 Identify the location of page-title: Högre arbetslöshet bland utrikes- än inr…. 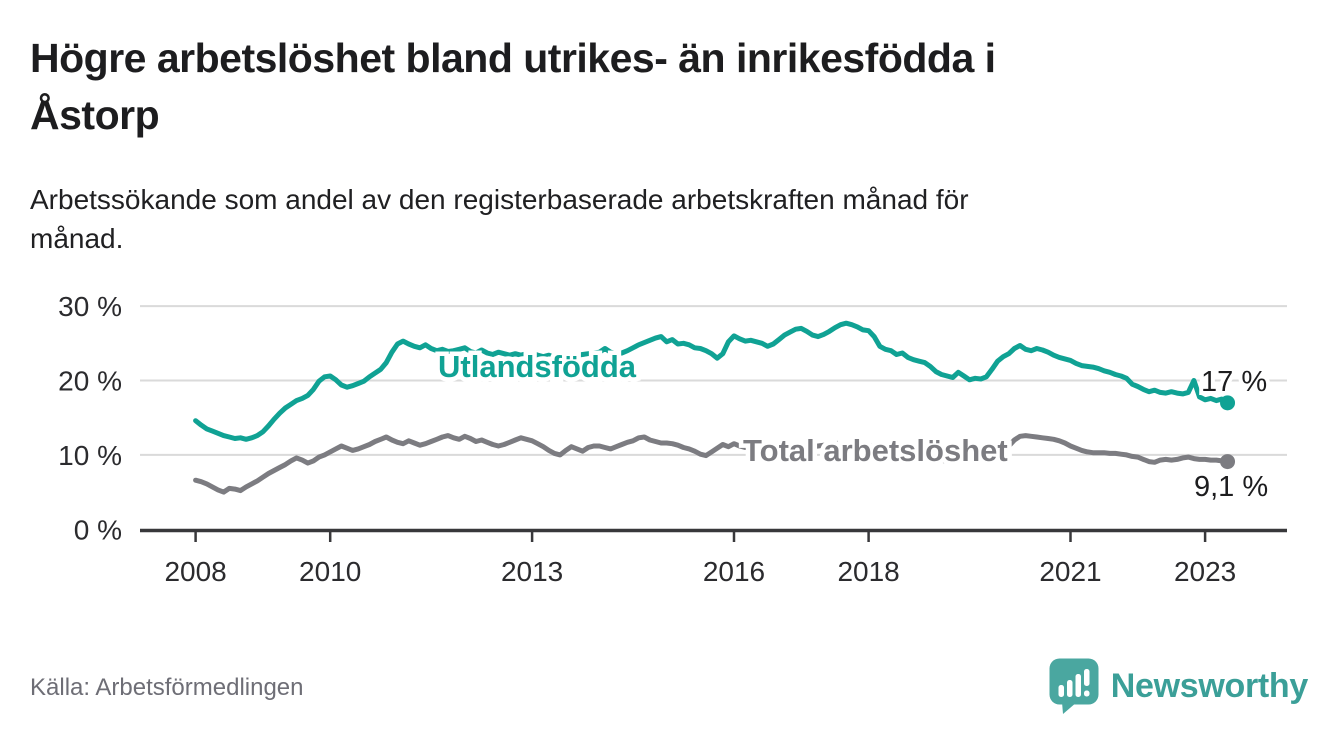
(670, 87).